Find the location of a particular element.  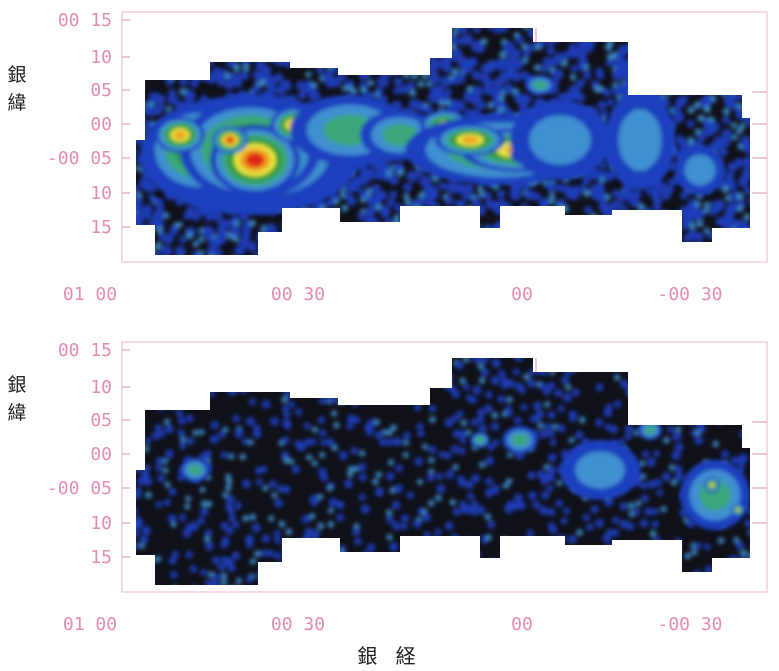

bottom-x-tick-label: 00 is located at coordinates (522, 624).